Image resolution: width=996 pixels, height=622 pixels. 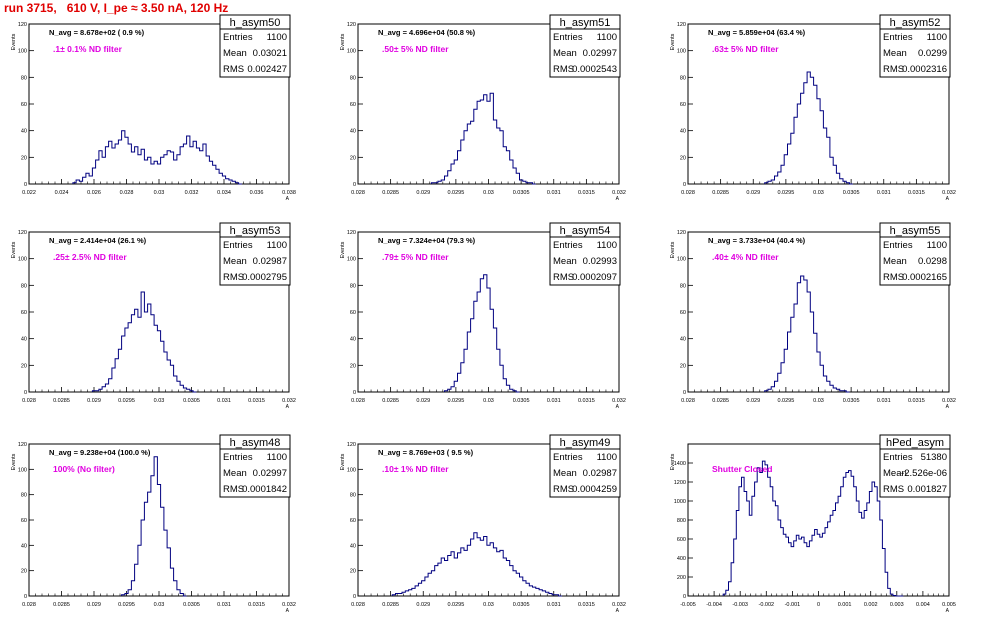 What do you see at coordinates (740, 605) in the screenshot?
I see `x-tick-label: -0.003` at bounding box center [740, 605].